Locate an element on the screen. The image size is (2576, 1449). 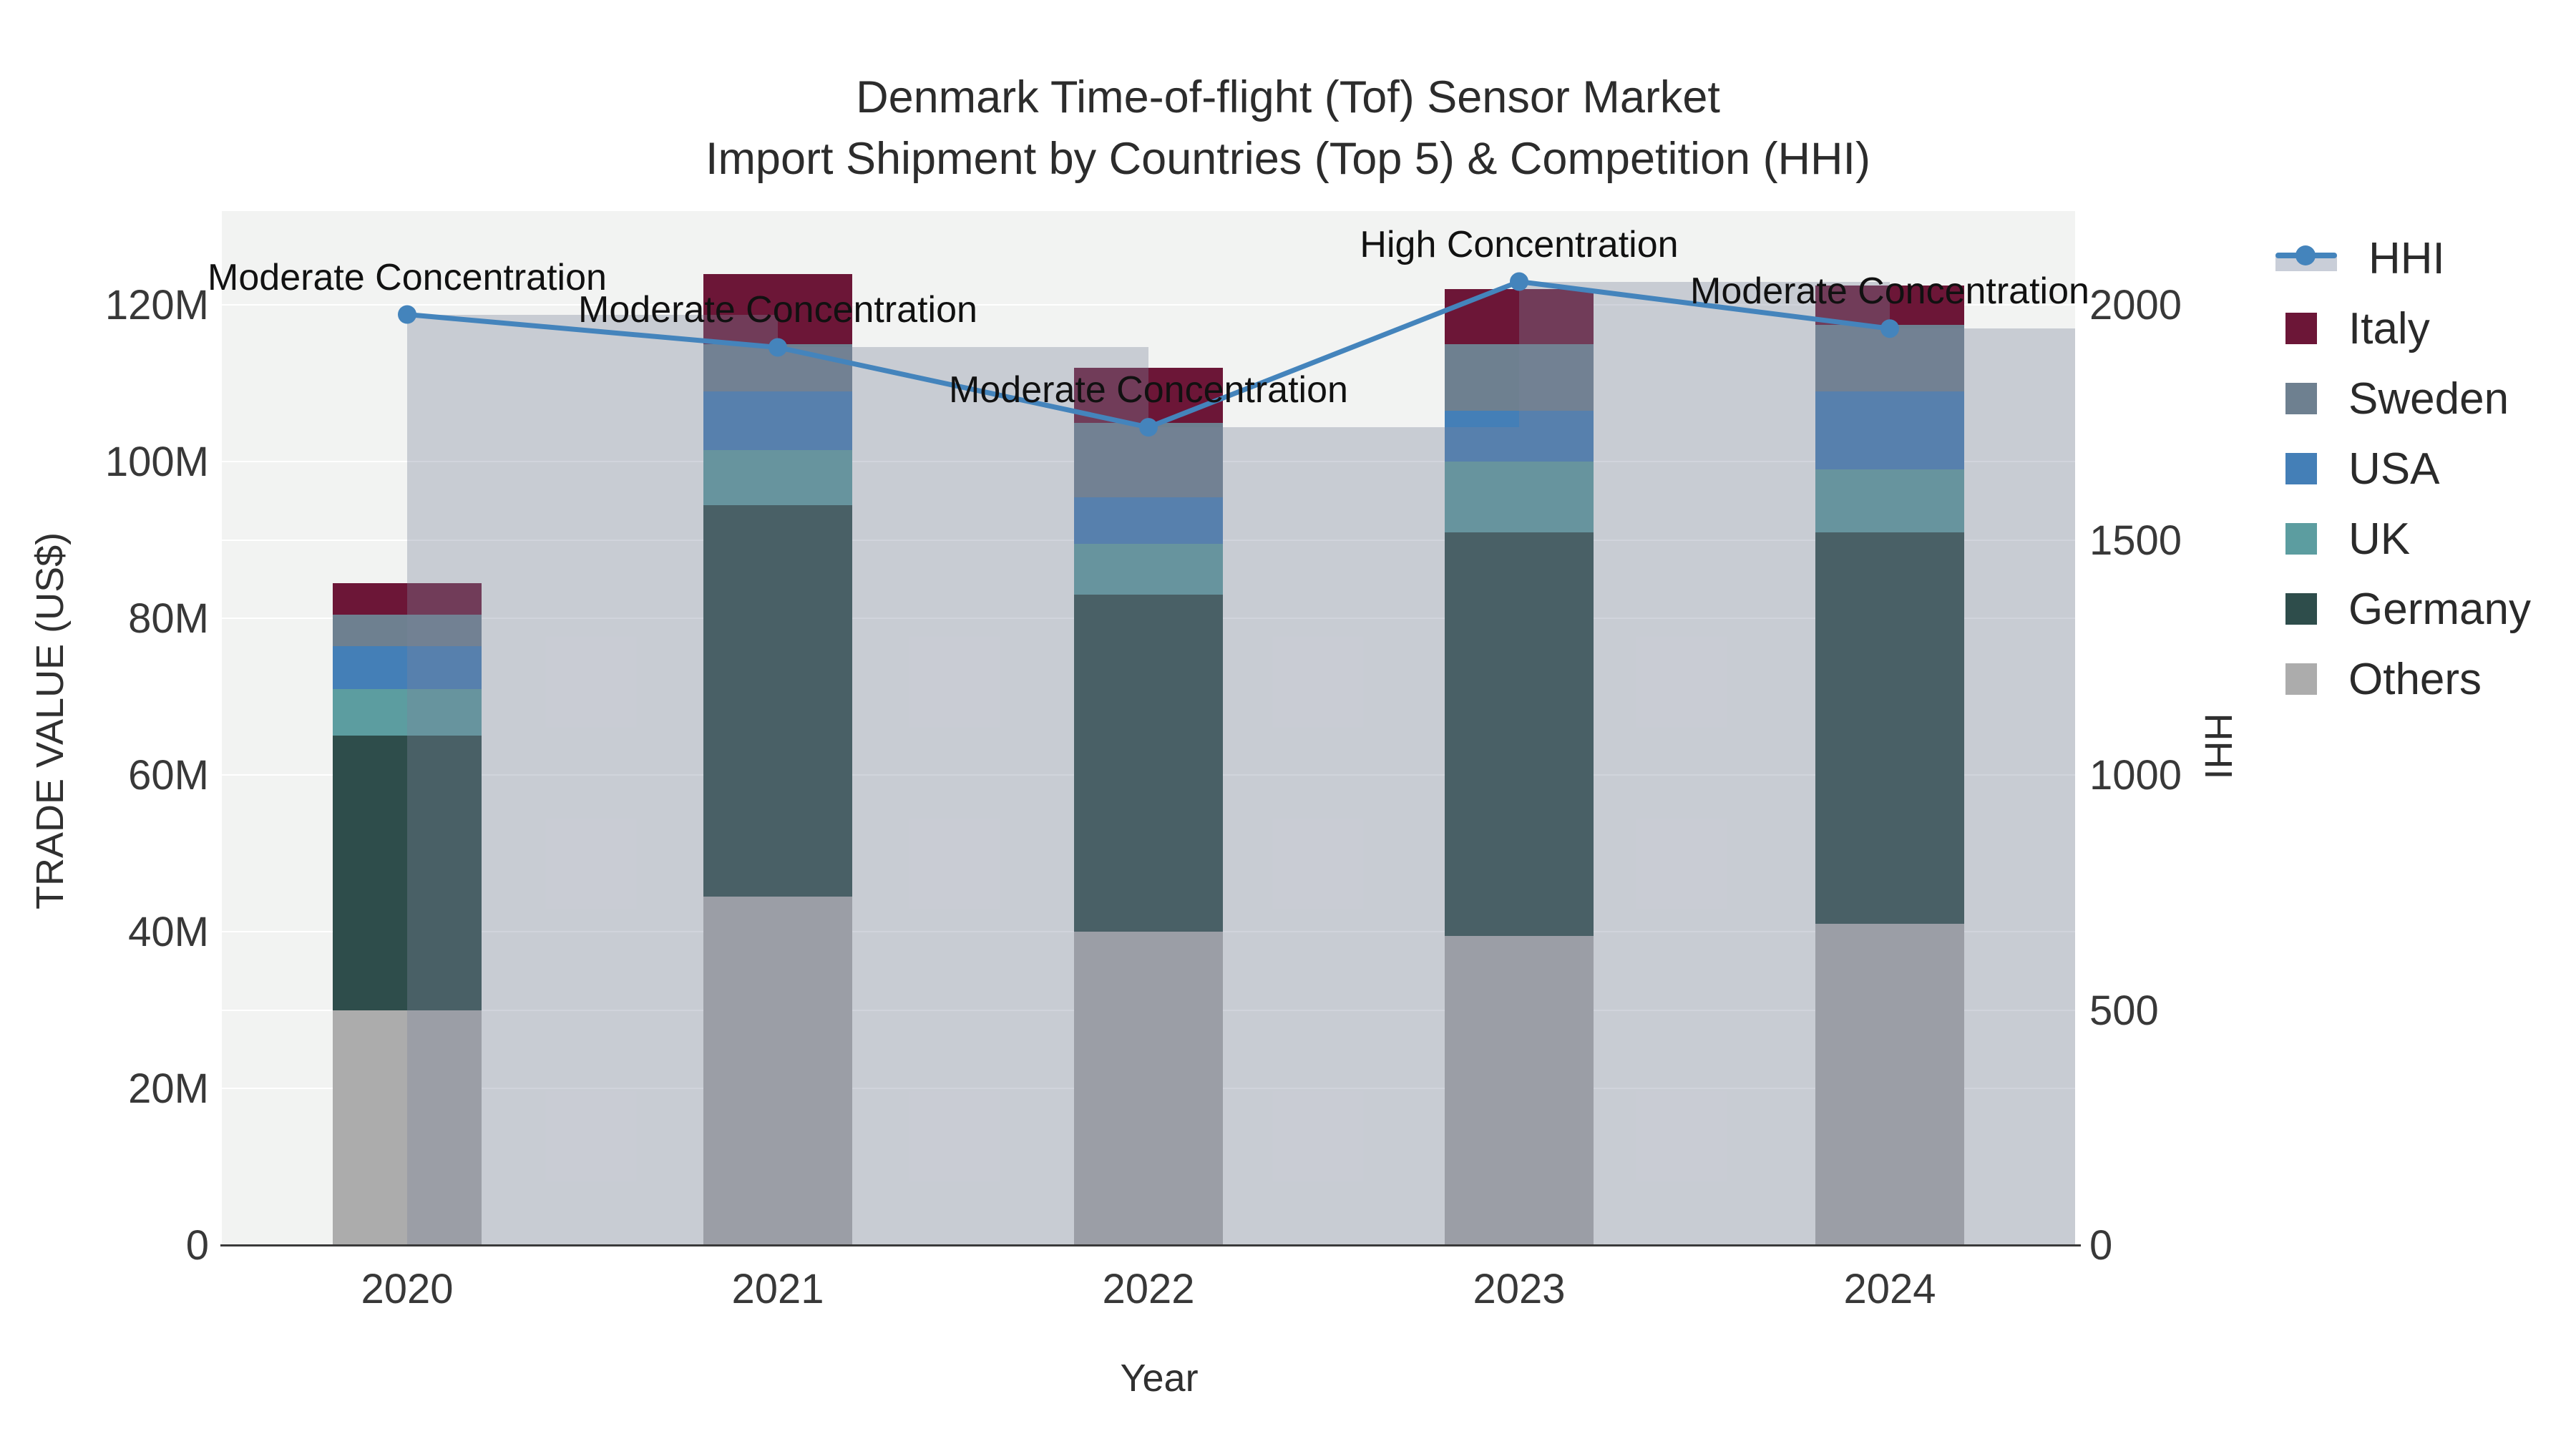
bar-segment-others-2023 is located at coordinates (1519, 1090).